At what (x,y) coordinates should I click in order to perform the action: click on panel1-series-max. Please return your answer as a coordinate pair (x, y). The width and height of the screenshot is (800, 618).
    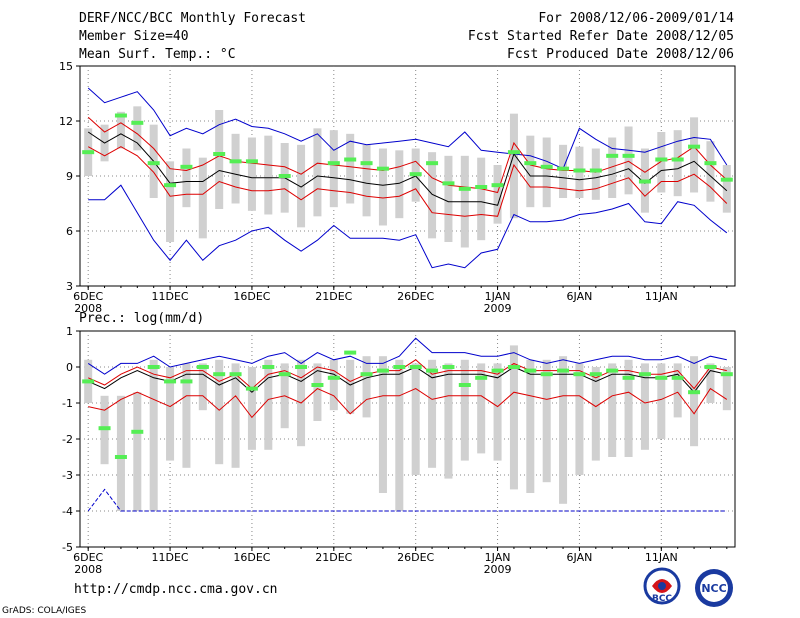
    Looking at the image, I should click on (407, 128).